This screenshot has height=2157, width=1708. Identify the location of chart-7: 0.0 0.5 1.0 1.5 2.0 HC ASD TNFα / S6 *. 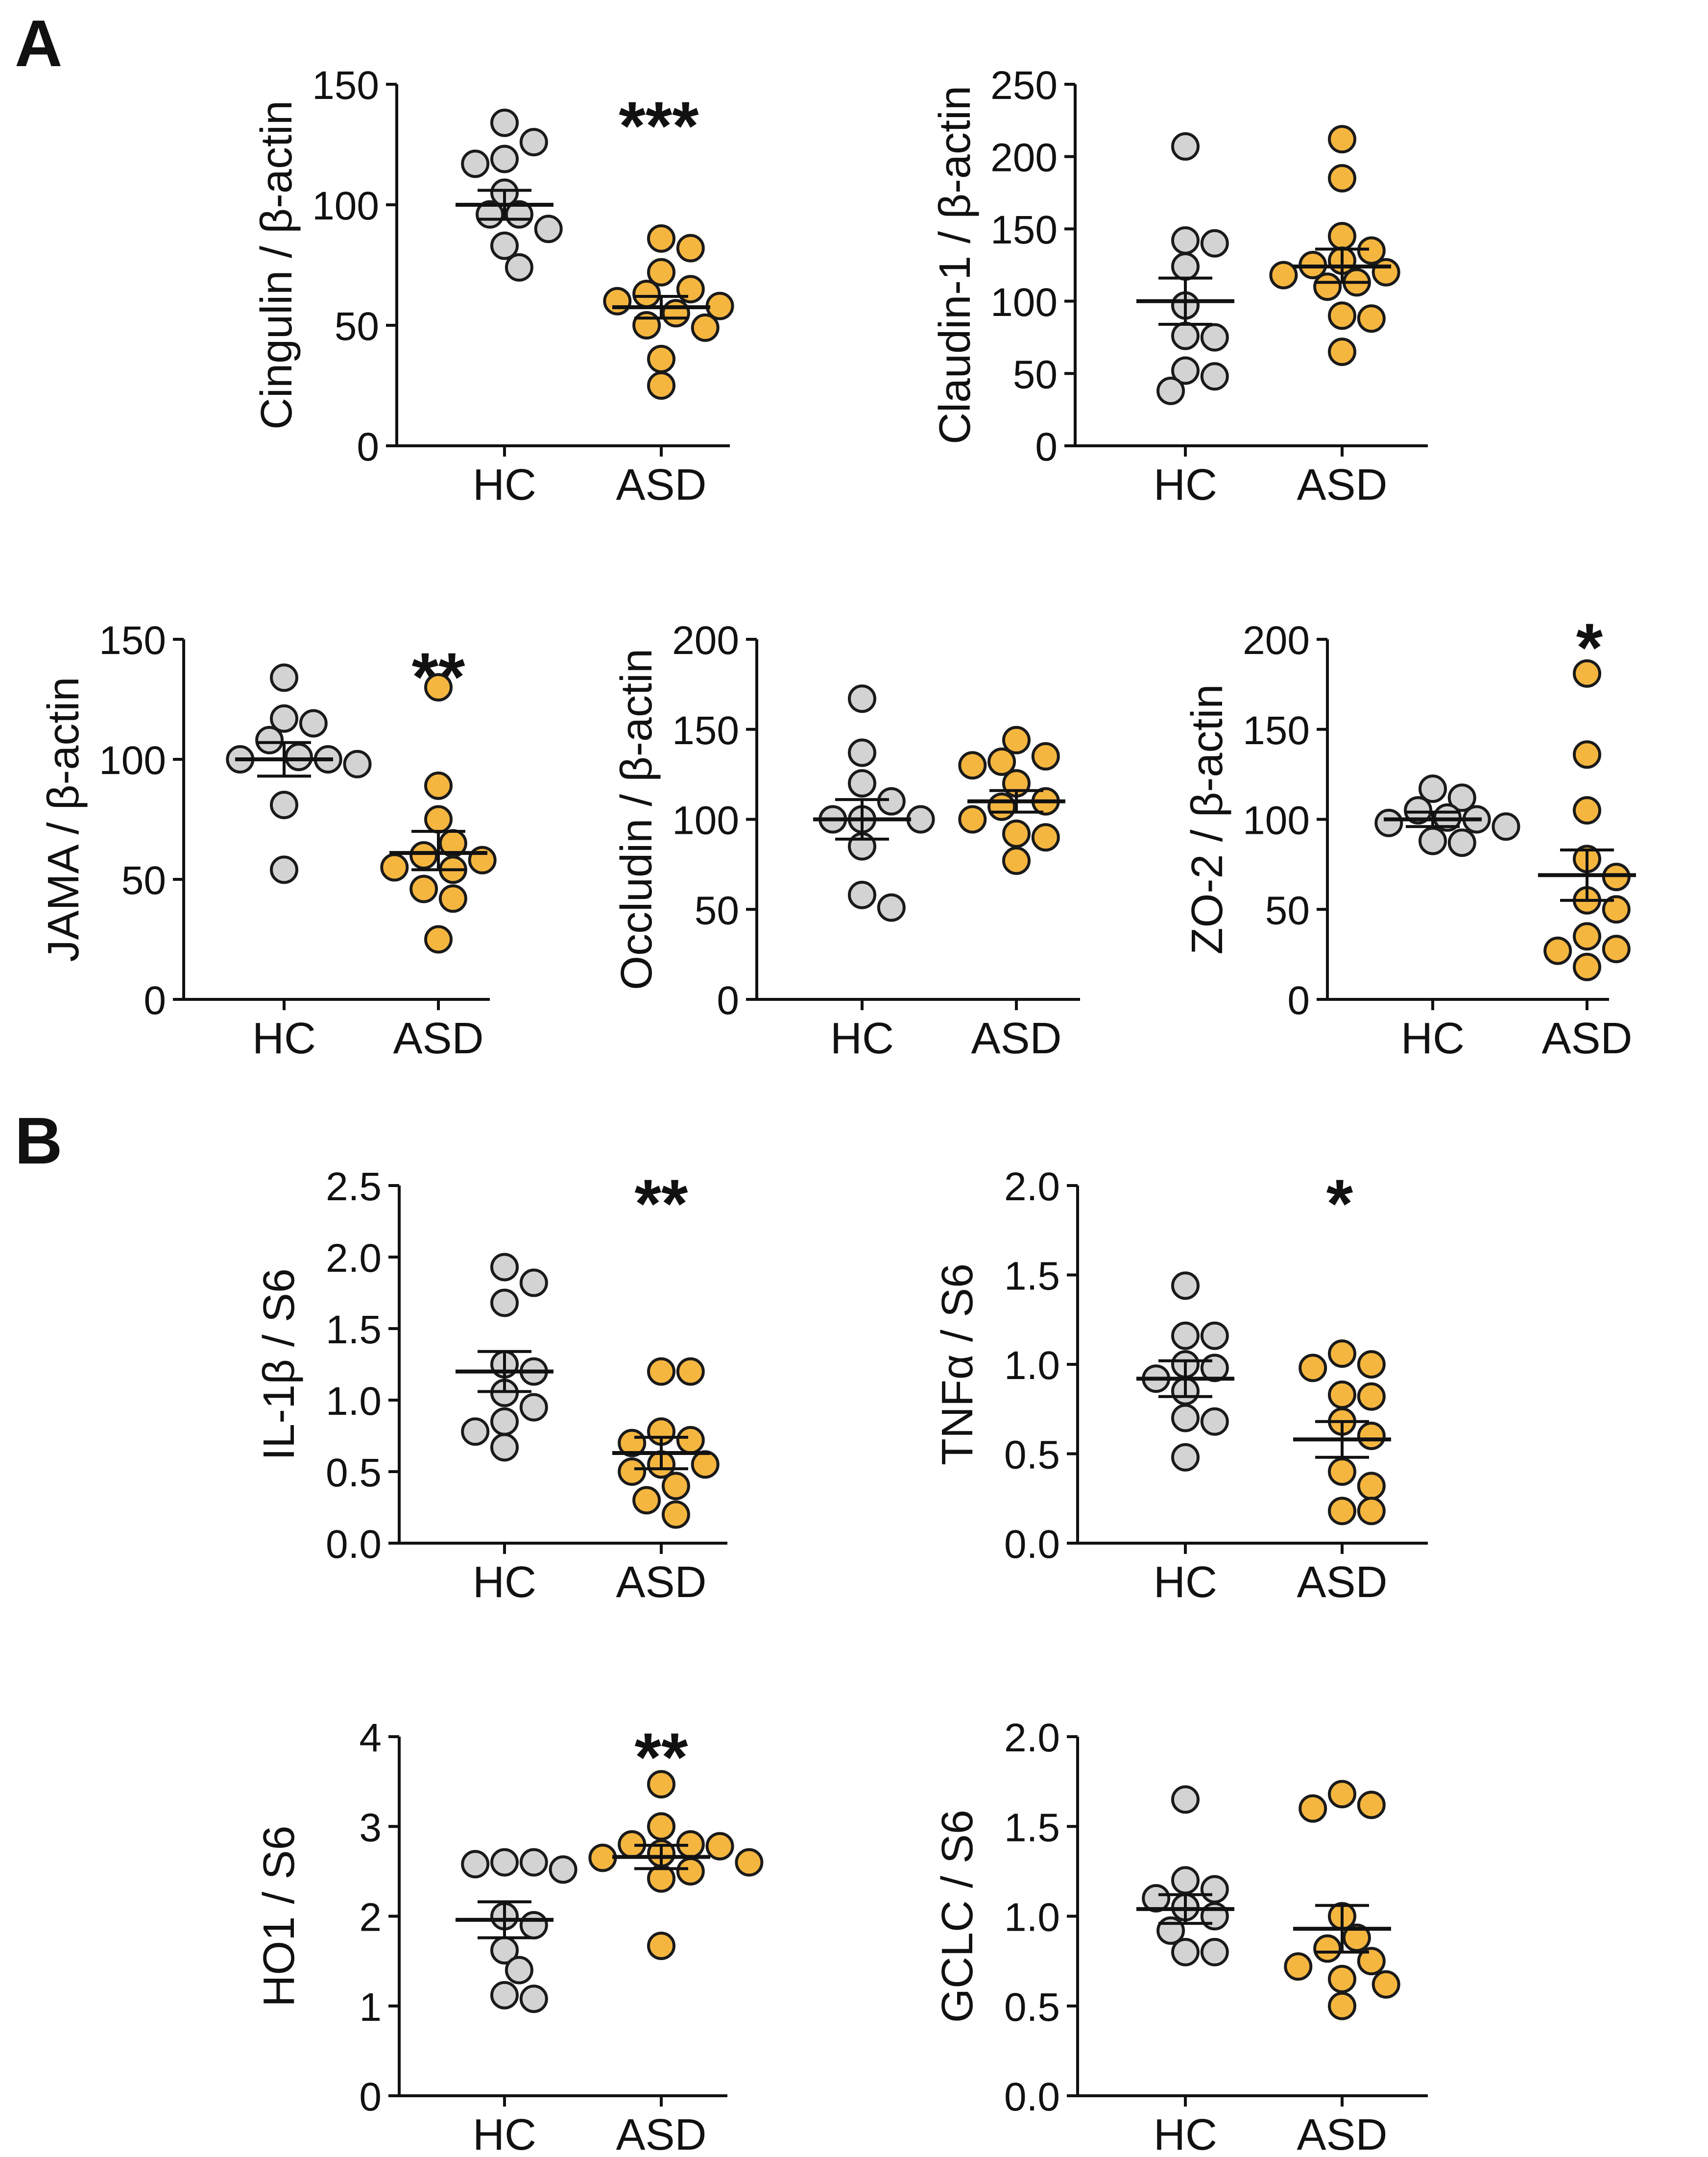
(1180, 1385).